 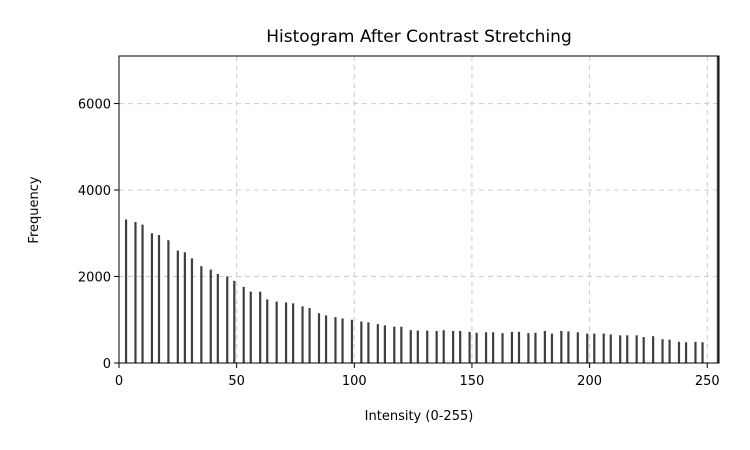 What do you see at coordinates (98, 235) in the screenshot?
I see `y-axis-ticks: 0 2000 4000 6000` at bounding box center [98, 235].